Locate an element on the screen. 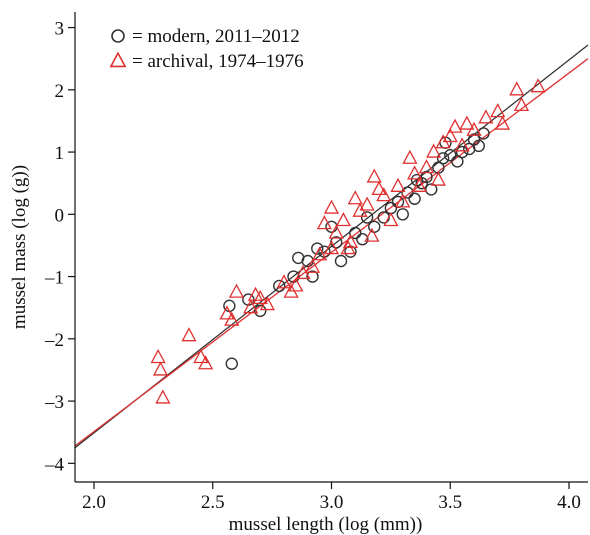  y-tick-label: 0 is located at coordinates (60, 215).